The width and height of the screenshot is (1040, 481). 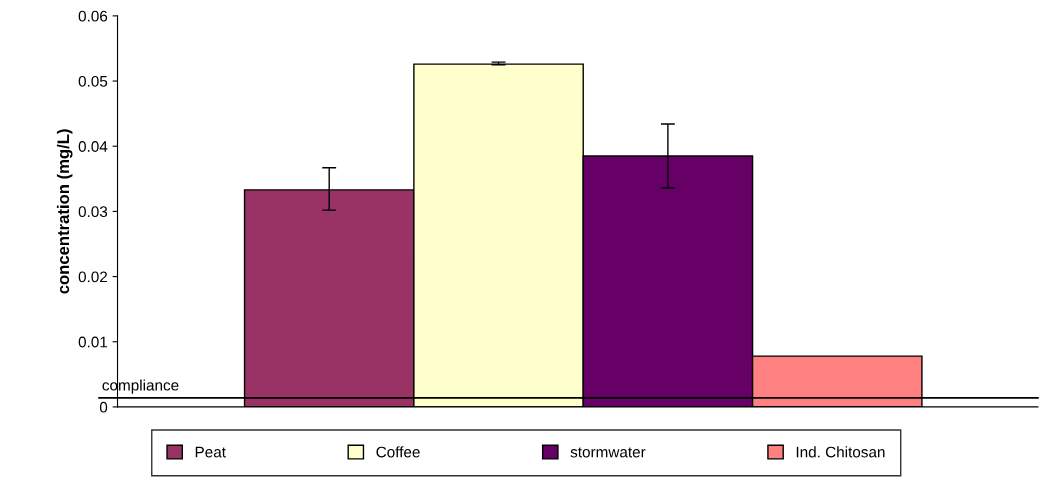 I want to click on y-axis-title: concentration (mg/L), so click(x=64, y=211).